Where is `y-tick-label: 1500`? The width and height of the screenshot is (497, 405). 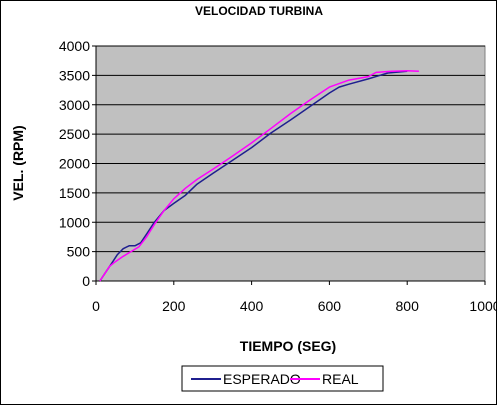
y-tick-label: 1500 is located at coordinates (74, 193).